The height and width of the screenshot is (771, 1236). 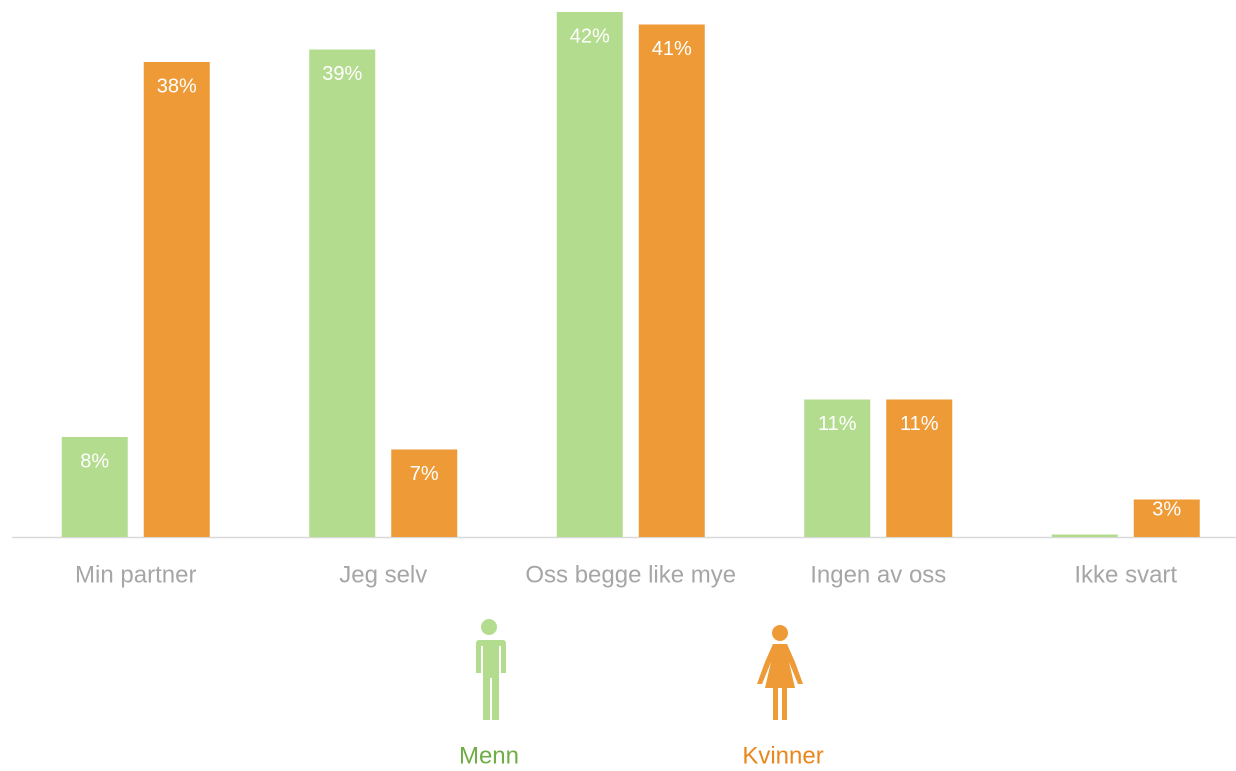 I want to click on value-label: 39%, so click(x=342, y=74).